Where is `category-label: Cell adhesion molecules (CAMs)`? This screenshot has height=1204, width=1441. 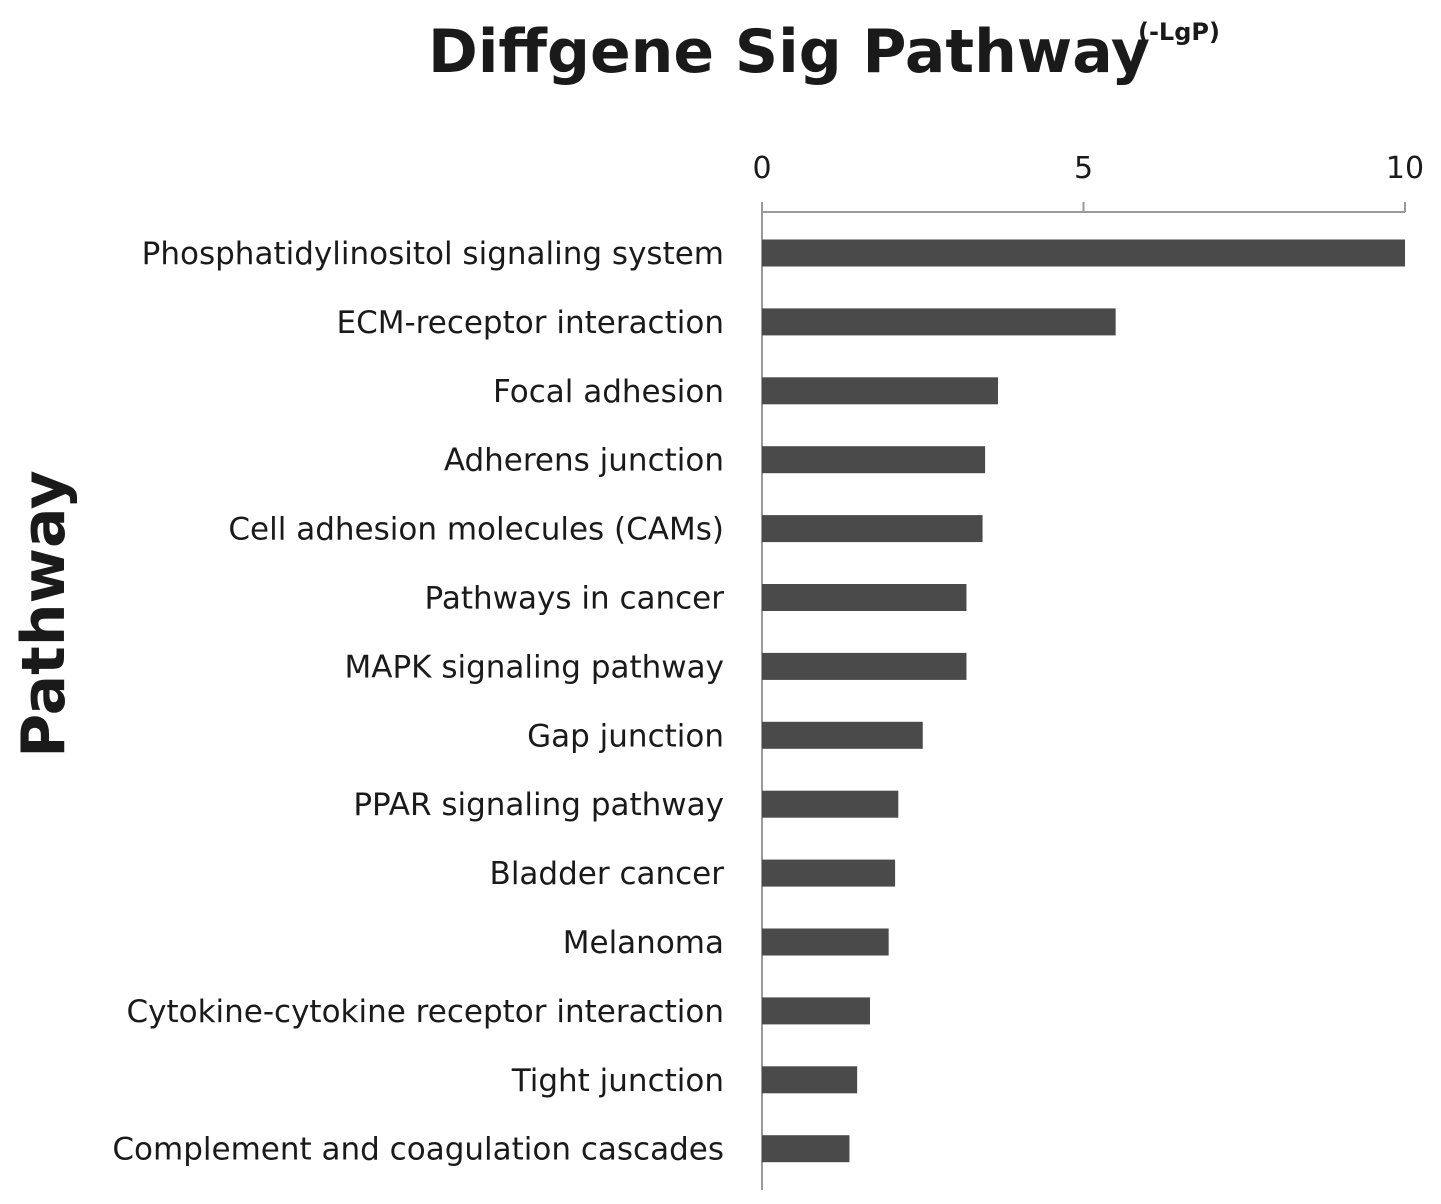
category-label: Cell adhesion molecules (CAMs) is located at coordinates (476, 530).